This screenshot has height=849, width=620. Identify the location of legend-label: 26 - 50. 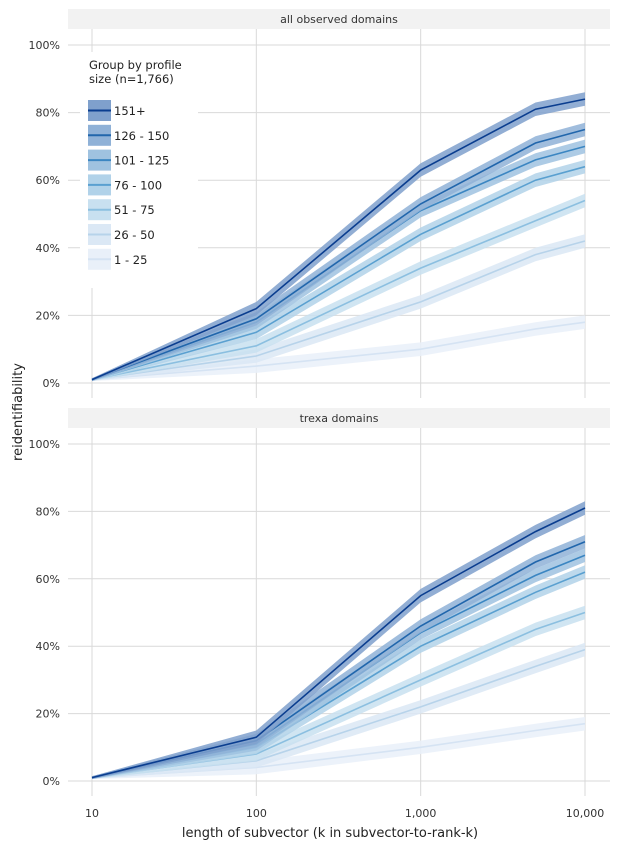
(134, 235).